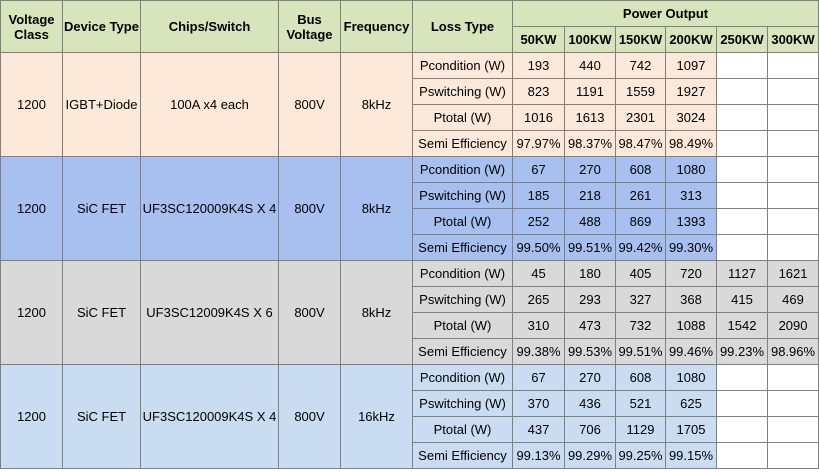  What do you see at coordinates (792, 325) in the screenshot?
I see `loss-value: 2090` at bounding box center [792, 325].